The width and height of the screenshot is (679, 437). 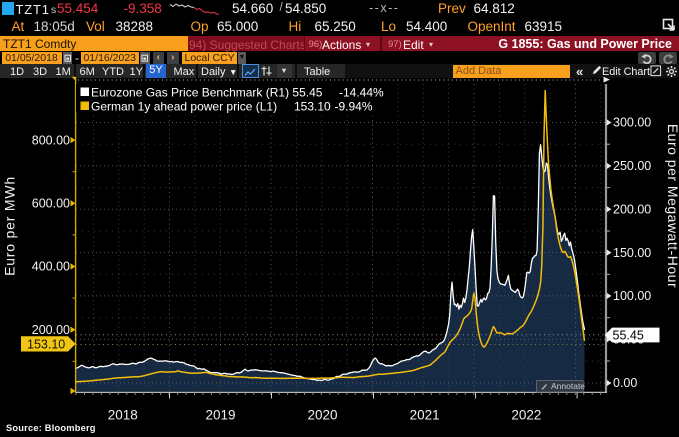 I want to click on svg-text: 600.00, so click(x=51, y=204).